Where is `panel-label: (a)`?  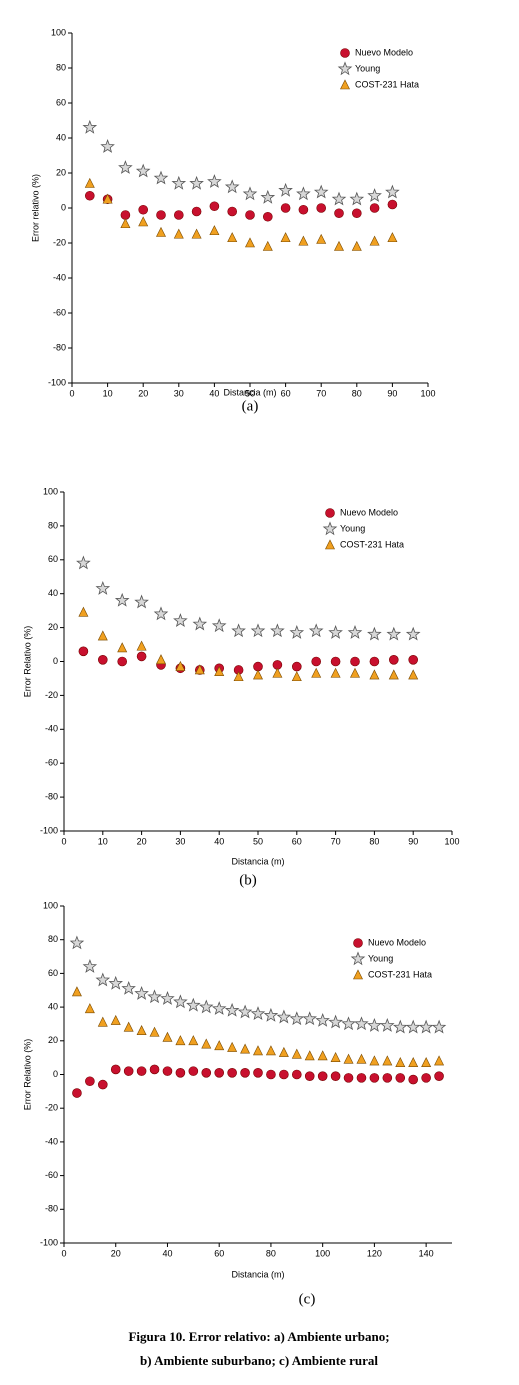
panel-label: (a) is located at coordinates (250, 406).